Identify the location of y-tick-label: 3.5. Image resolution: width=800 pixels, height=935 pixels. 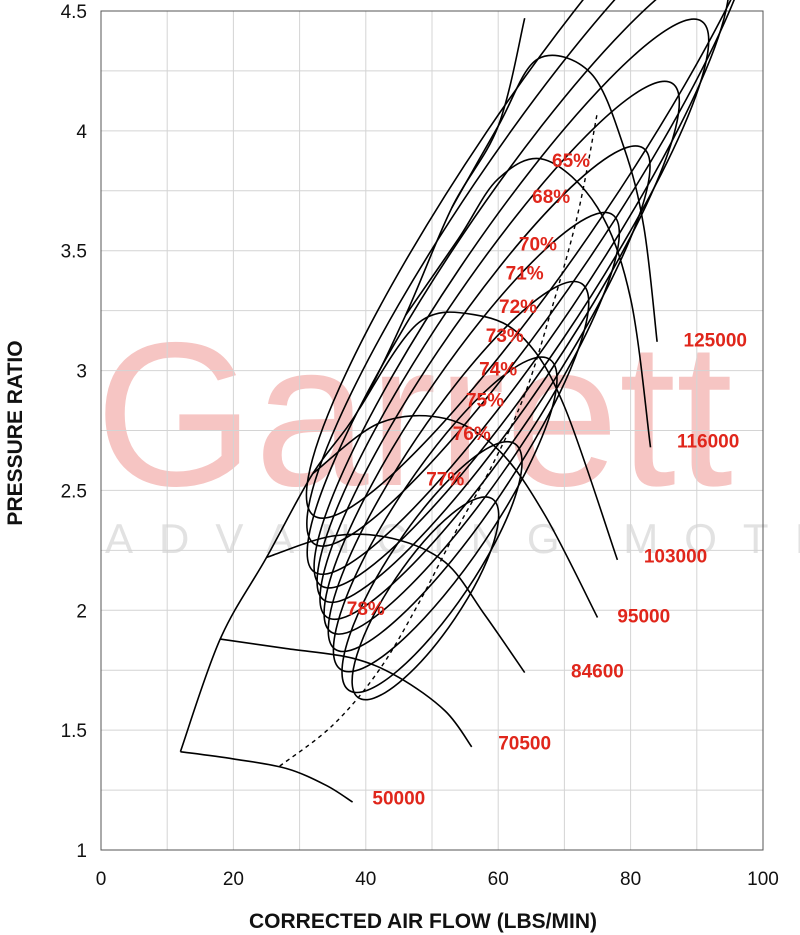
(74, 252).